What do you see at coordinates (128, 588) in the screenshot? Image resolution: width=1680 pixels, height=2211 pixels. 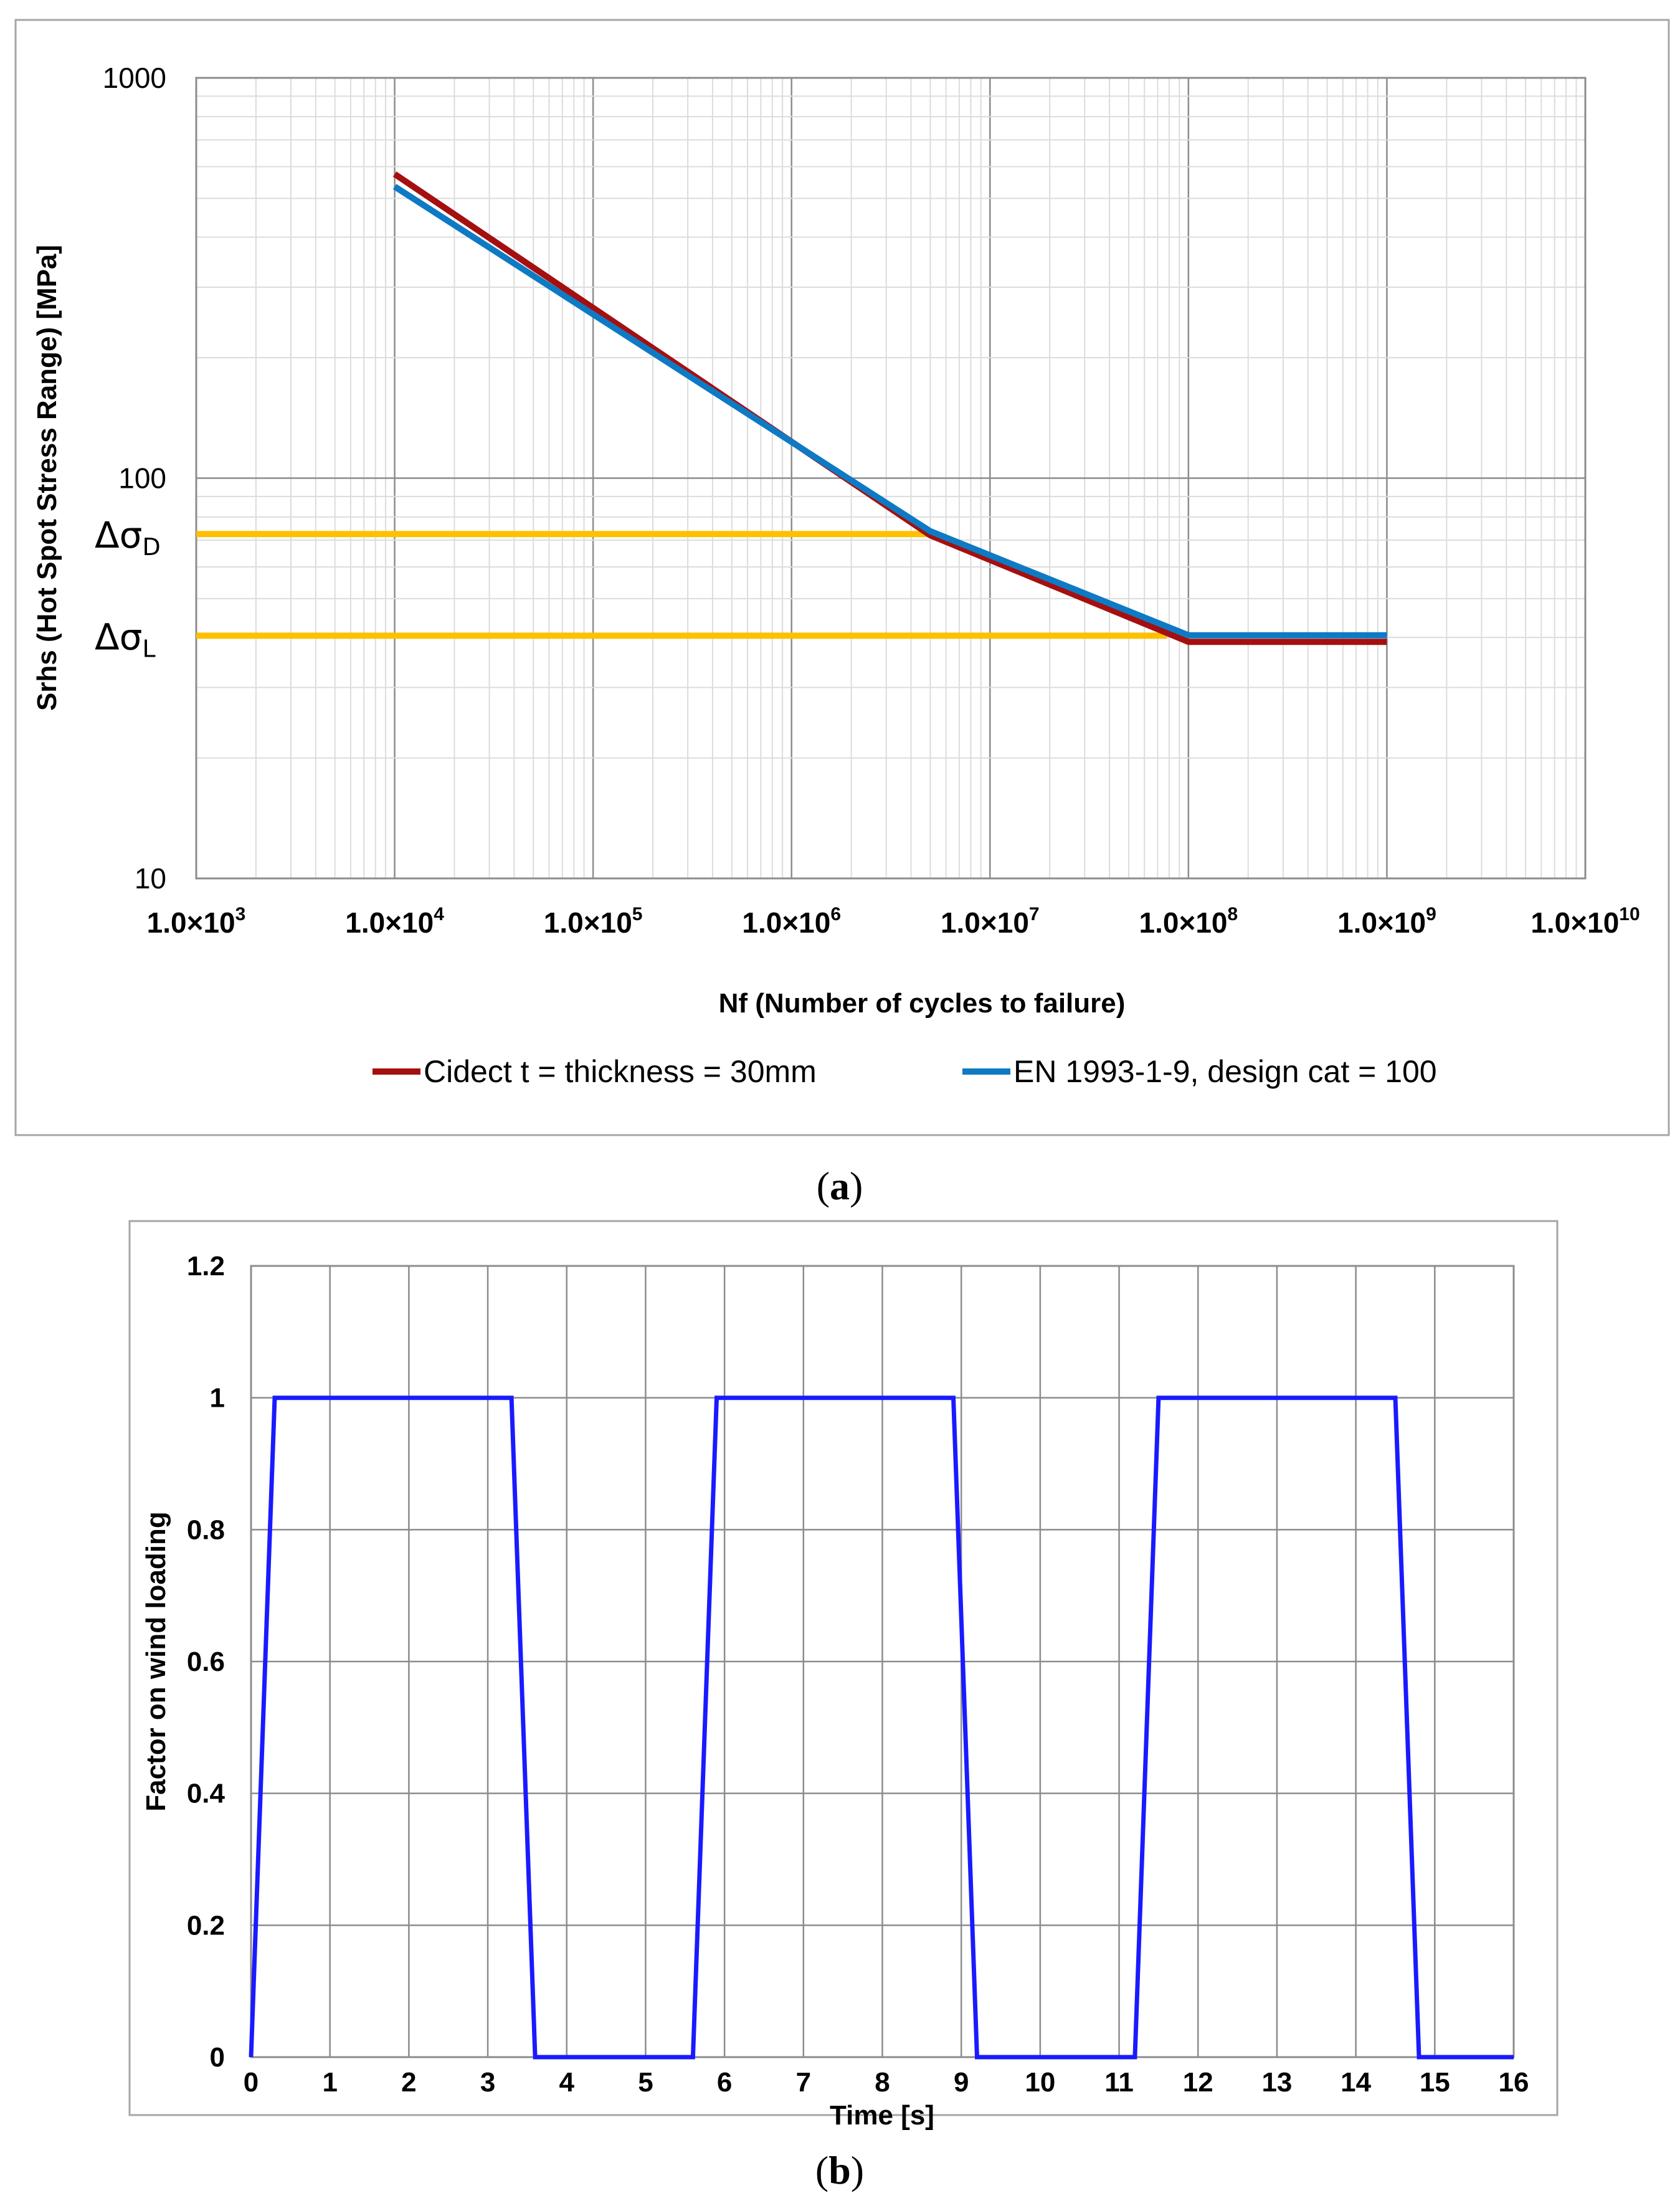 I see `delta-sigma-labels: ΔσD ΔσL` at bounding box center [128, 588].